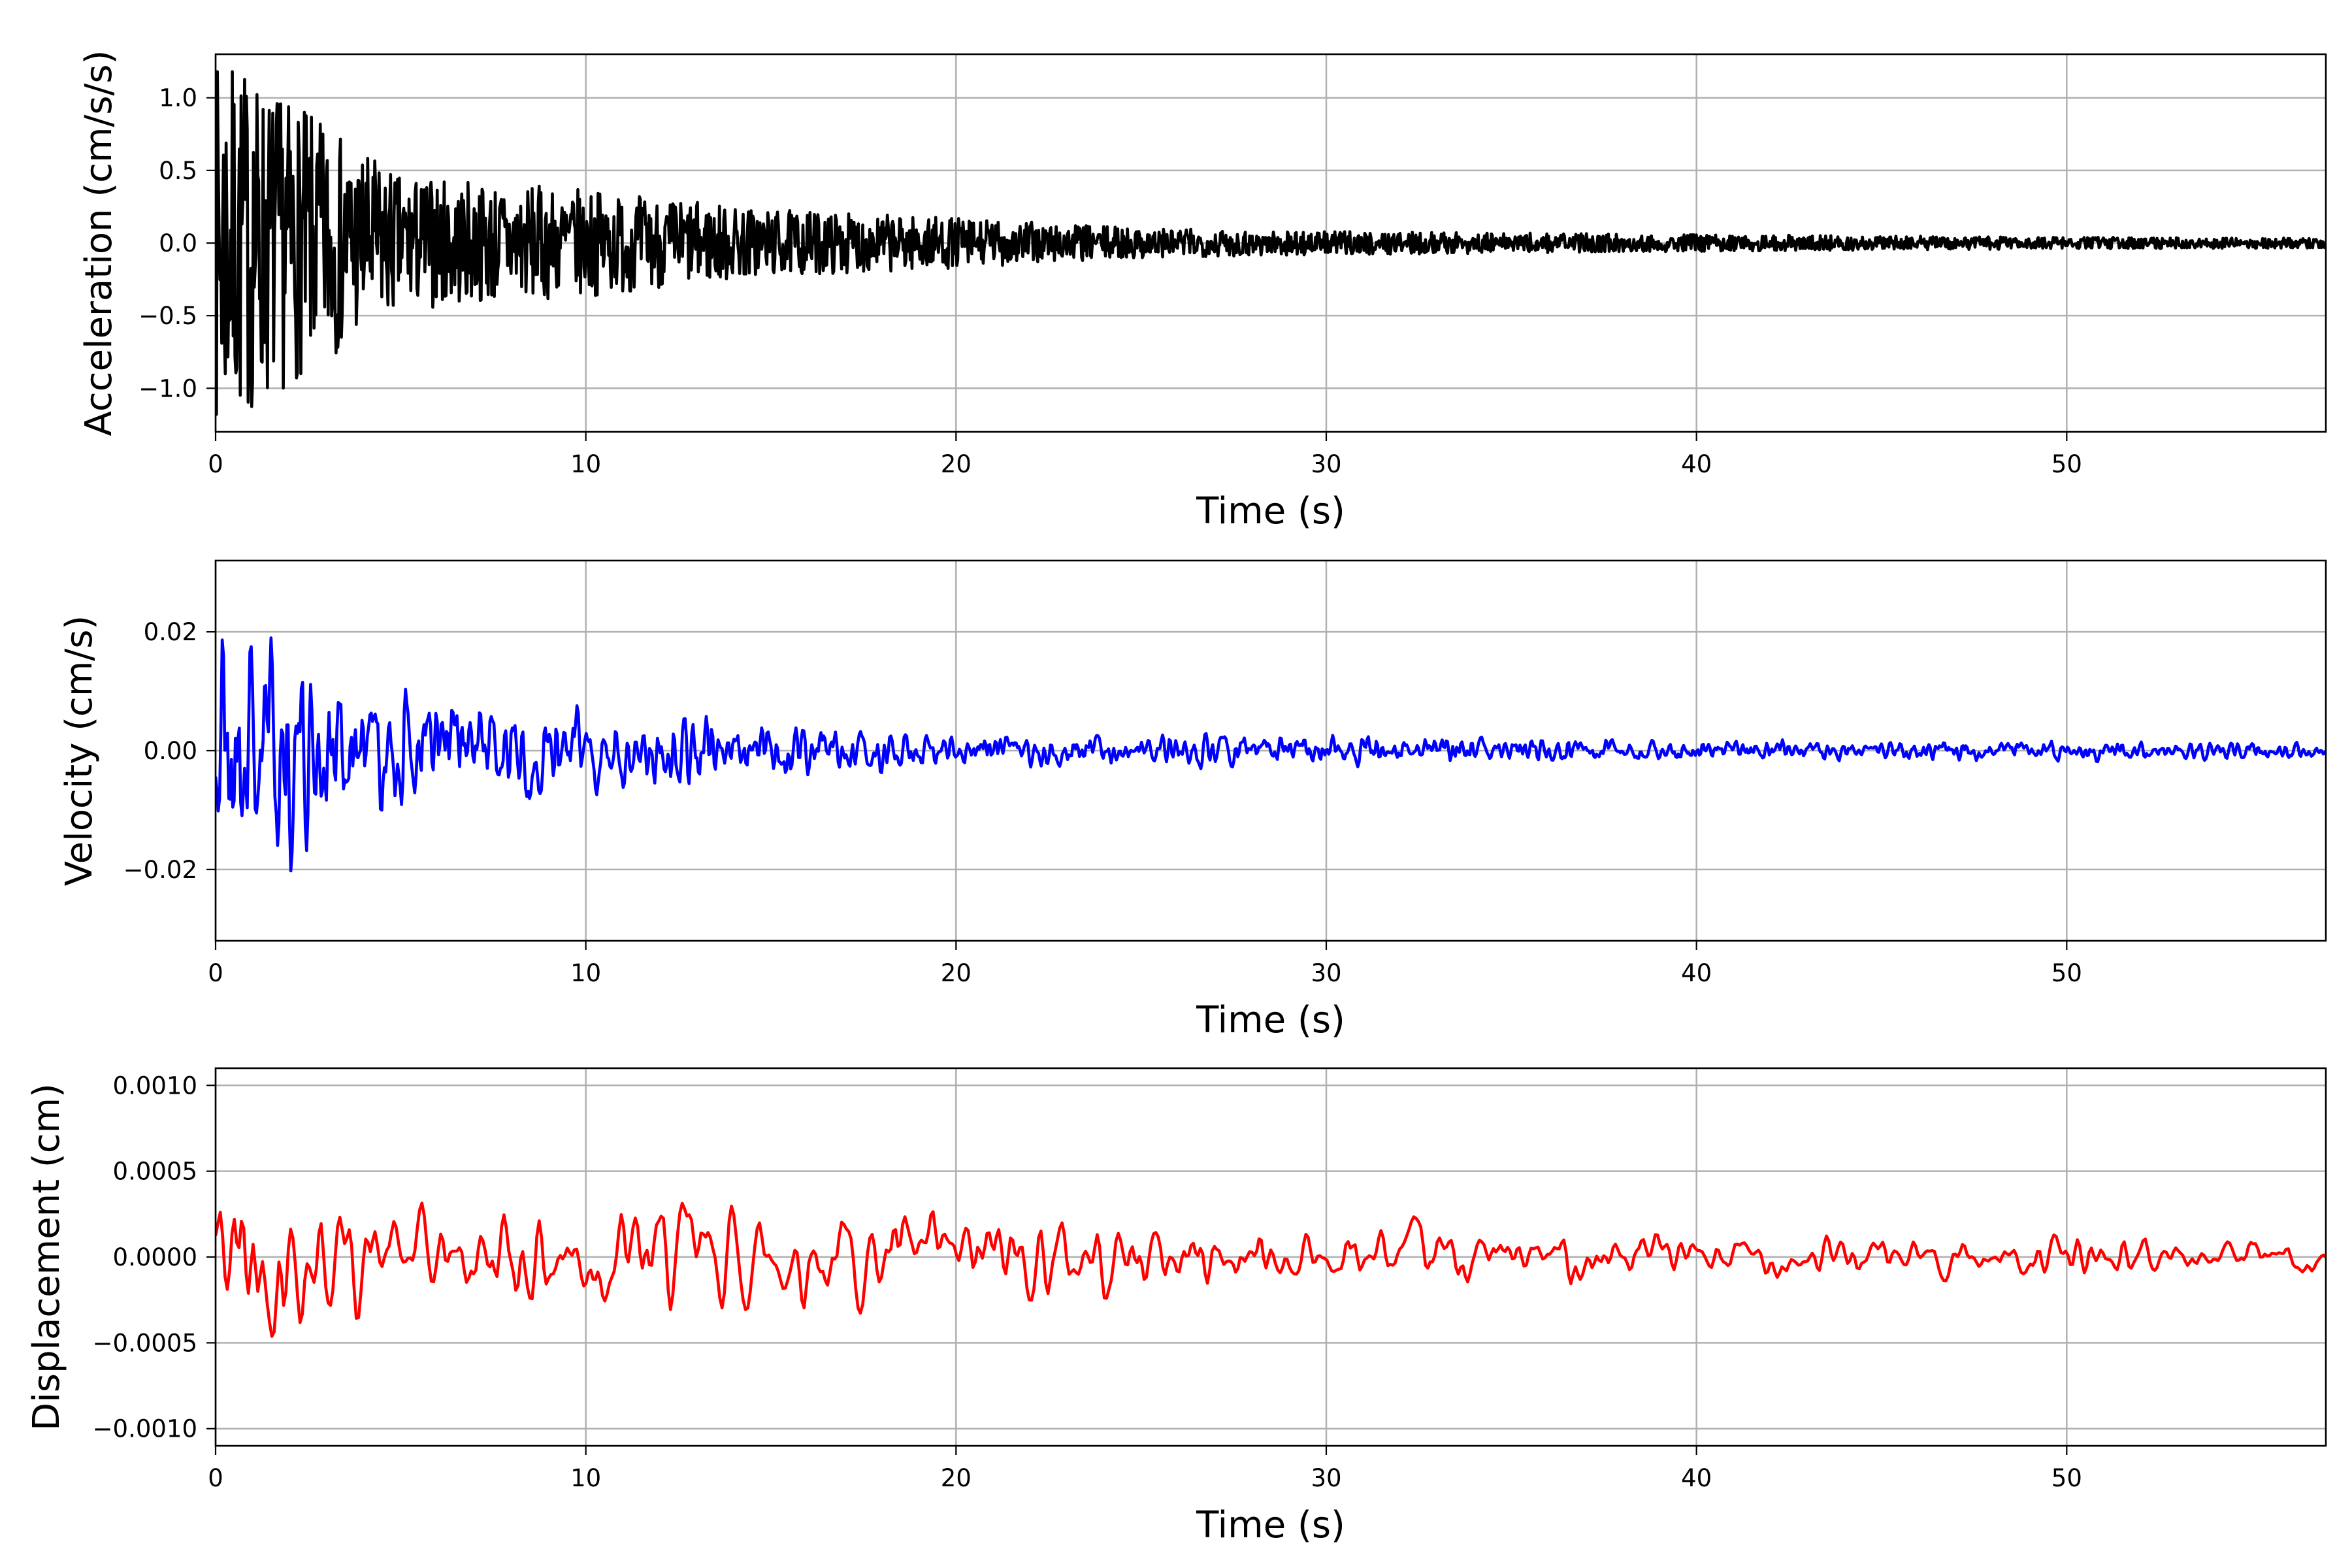  What do you see at coordinates (168, 388) in the screenshot?
I see `acceleration-y-tick-label: −1.0` at bounding box center [168, 388].